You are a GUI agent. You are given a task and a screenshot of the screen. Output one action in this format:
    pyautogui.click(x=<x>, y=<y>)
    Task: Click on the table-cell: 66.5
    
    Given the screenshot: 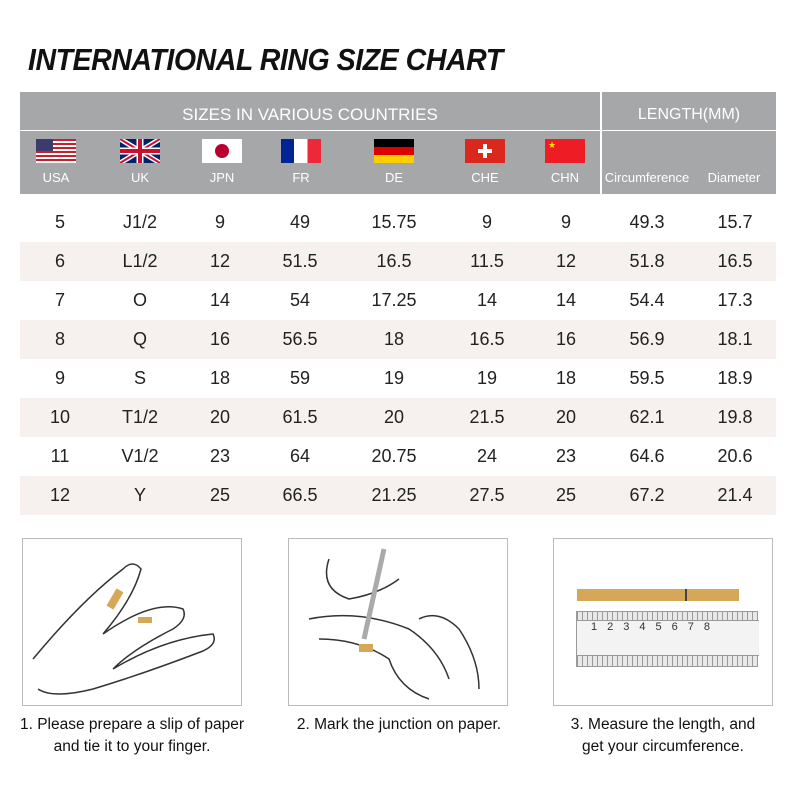 What is the action you would take?
    pyautogui.click(x=300, y=495)
    